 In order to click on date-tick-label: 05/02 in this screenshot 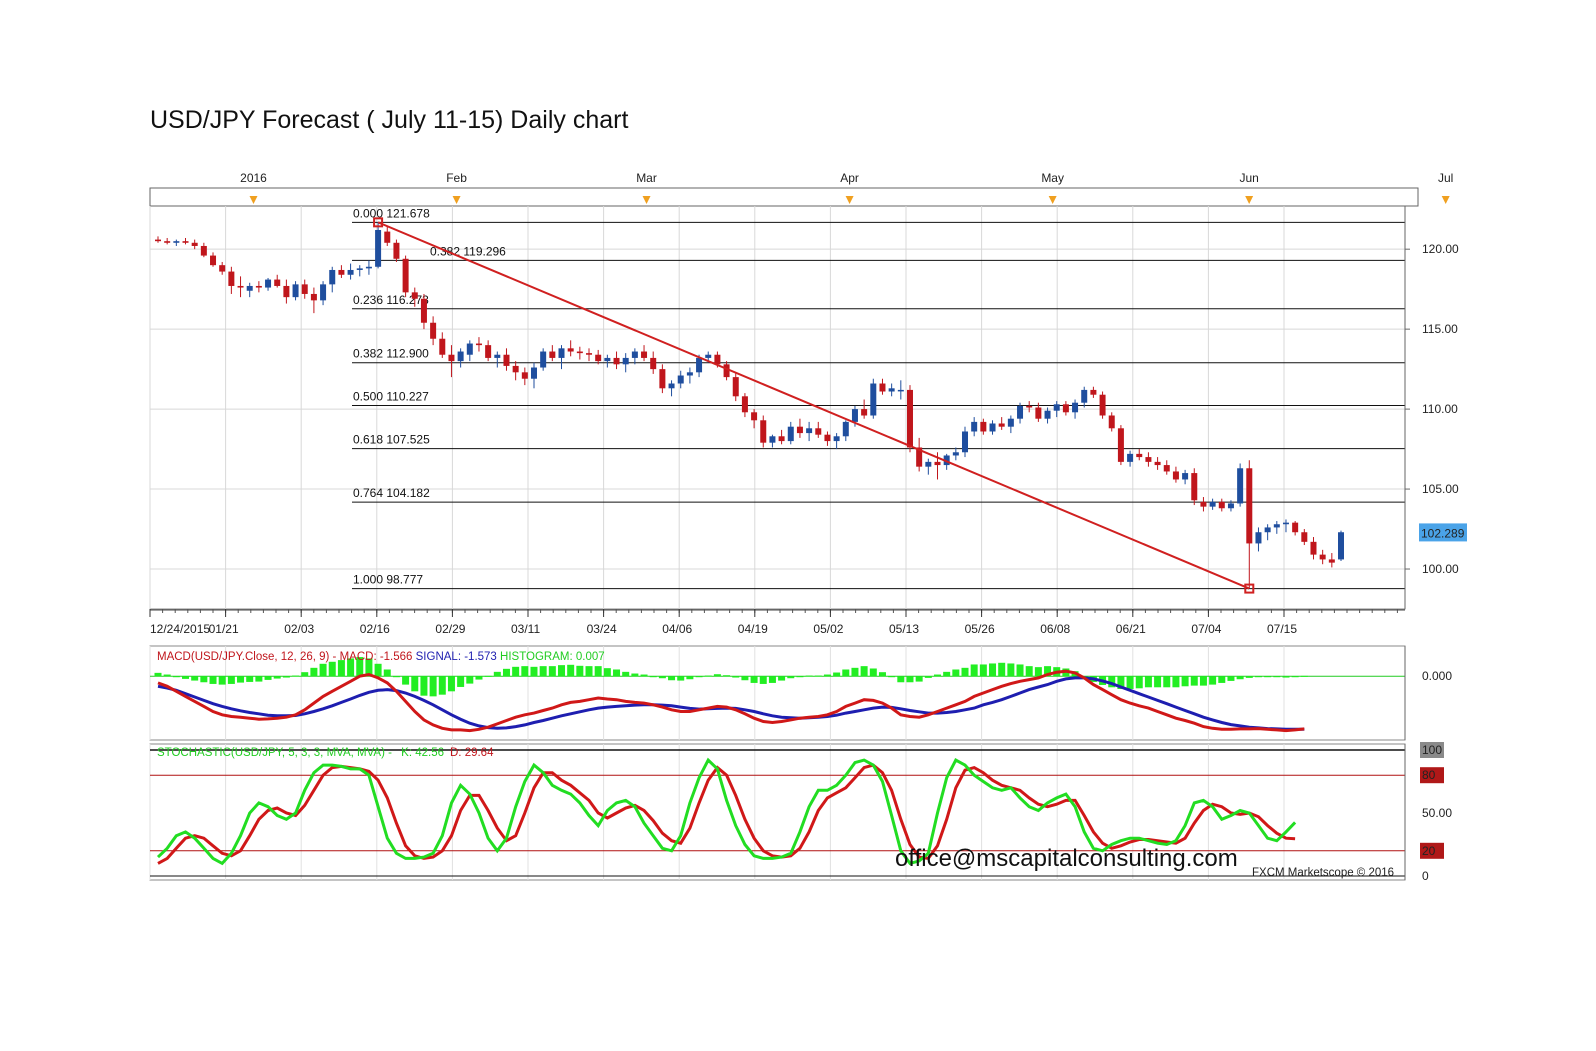, I will do `click(828, 629)`.